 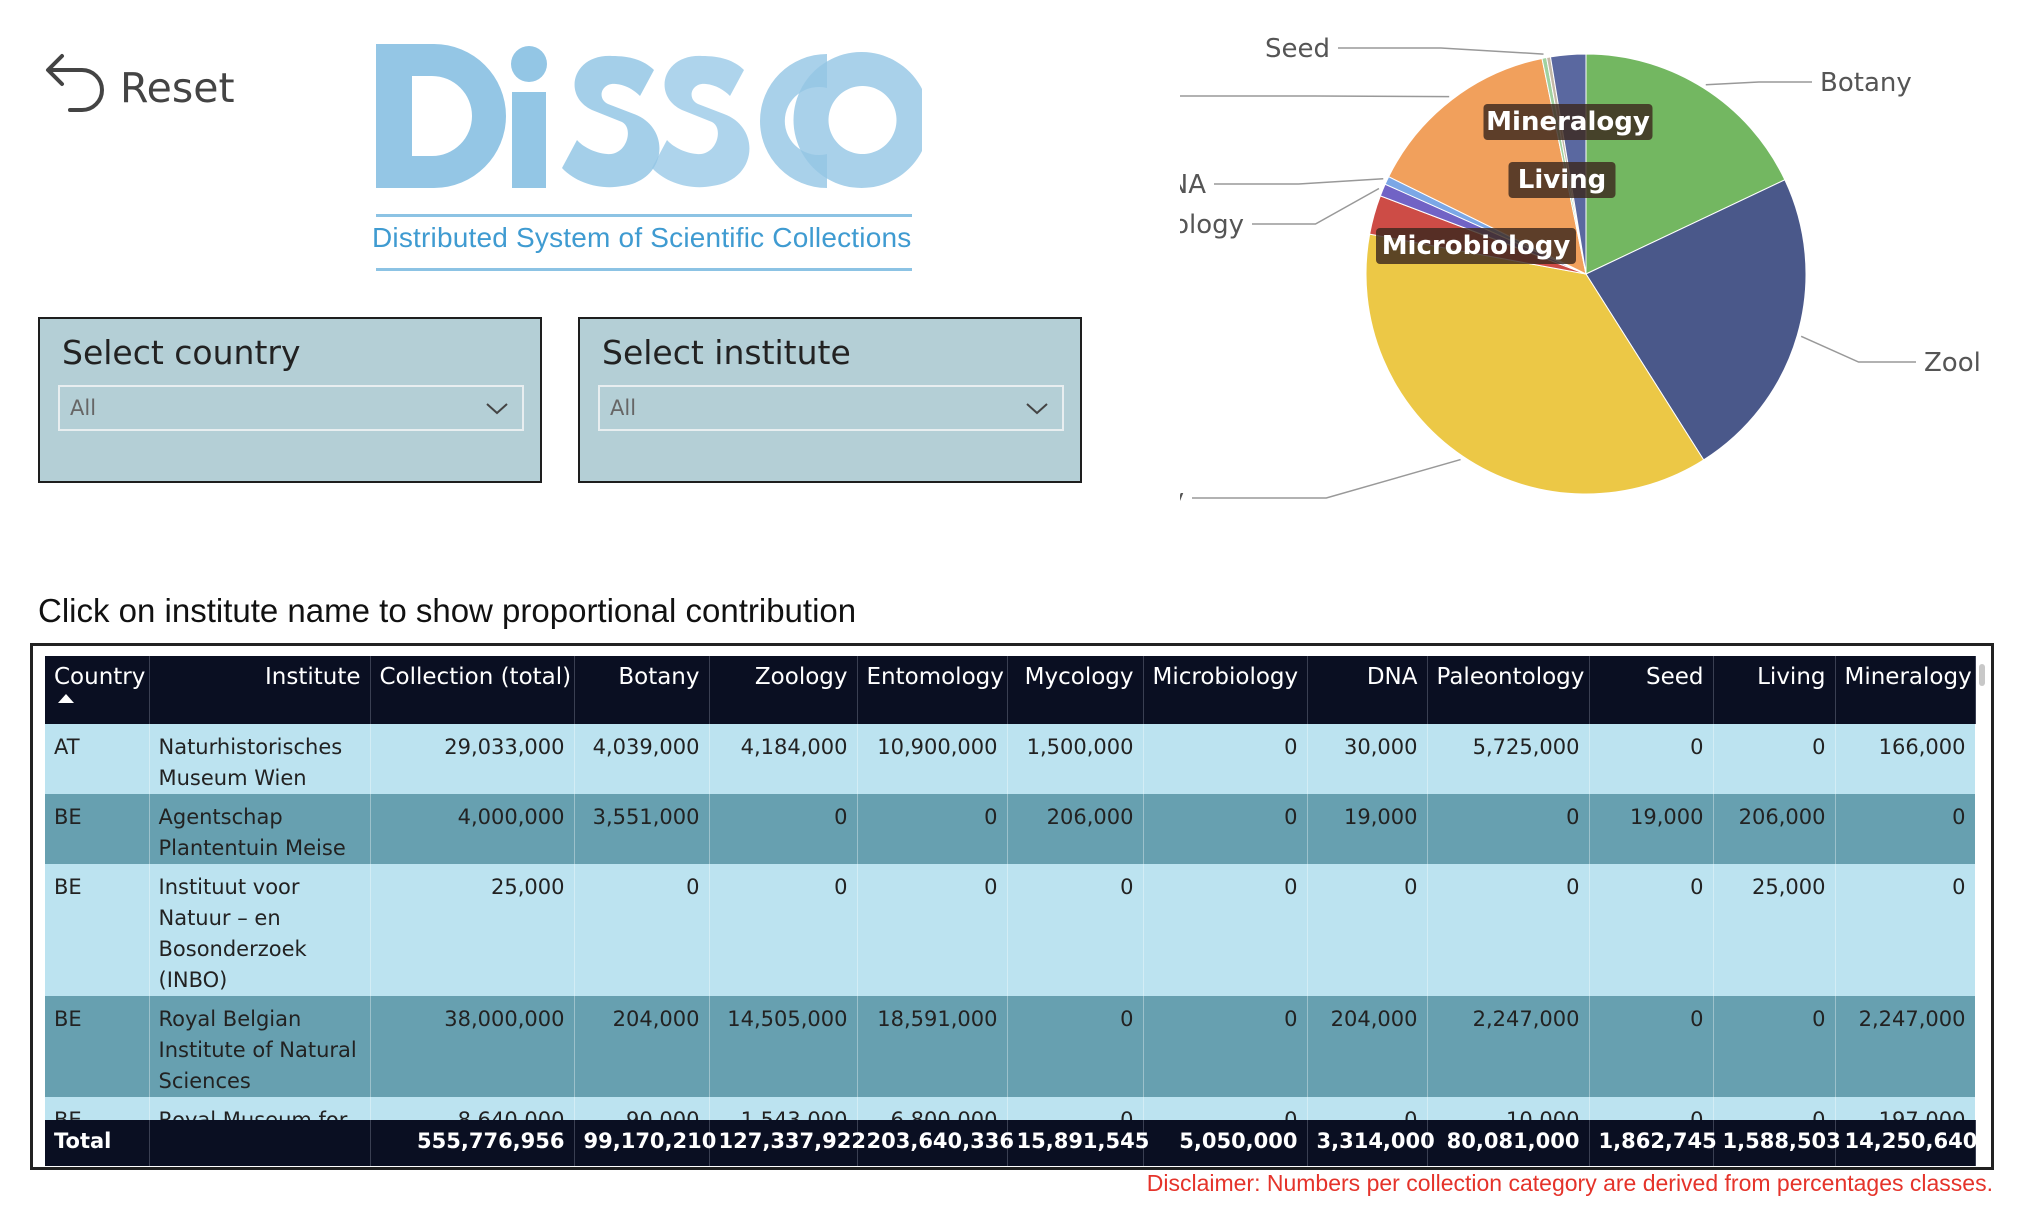 What do you see at coordinates (1315, 96) in the screenshot?
I see `leader-line-paleontology` at bounding box center [1315, 96].